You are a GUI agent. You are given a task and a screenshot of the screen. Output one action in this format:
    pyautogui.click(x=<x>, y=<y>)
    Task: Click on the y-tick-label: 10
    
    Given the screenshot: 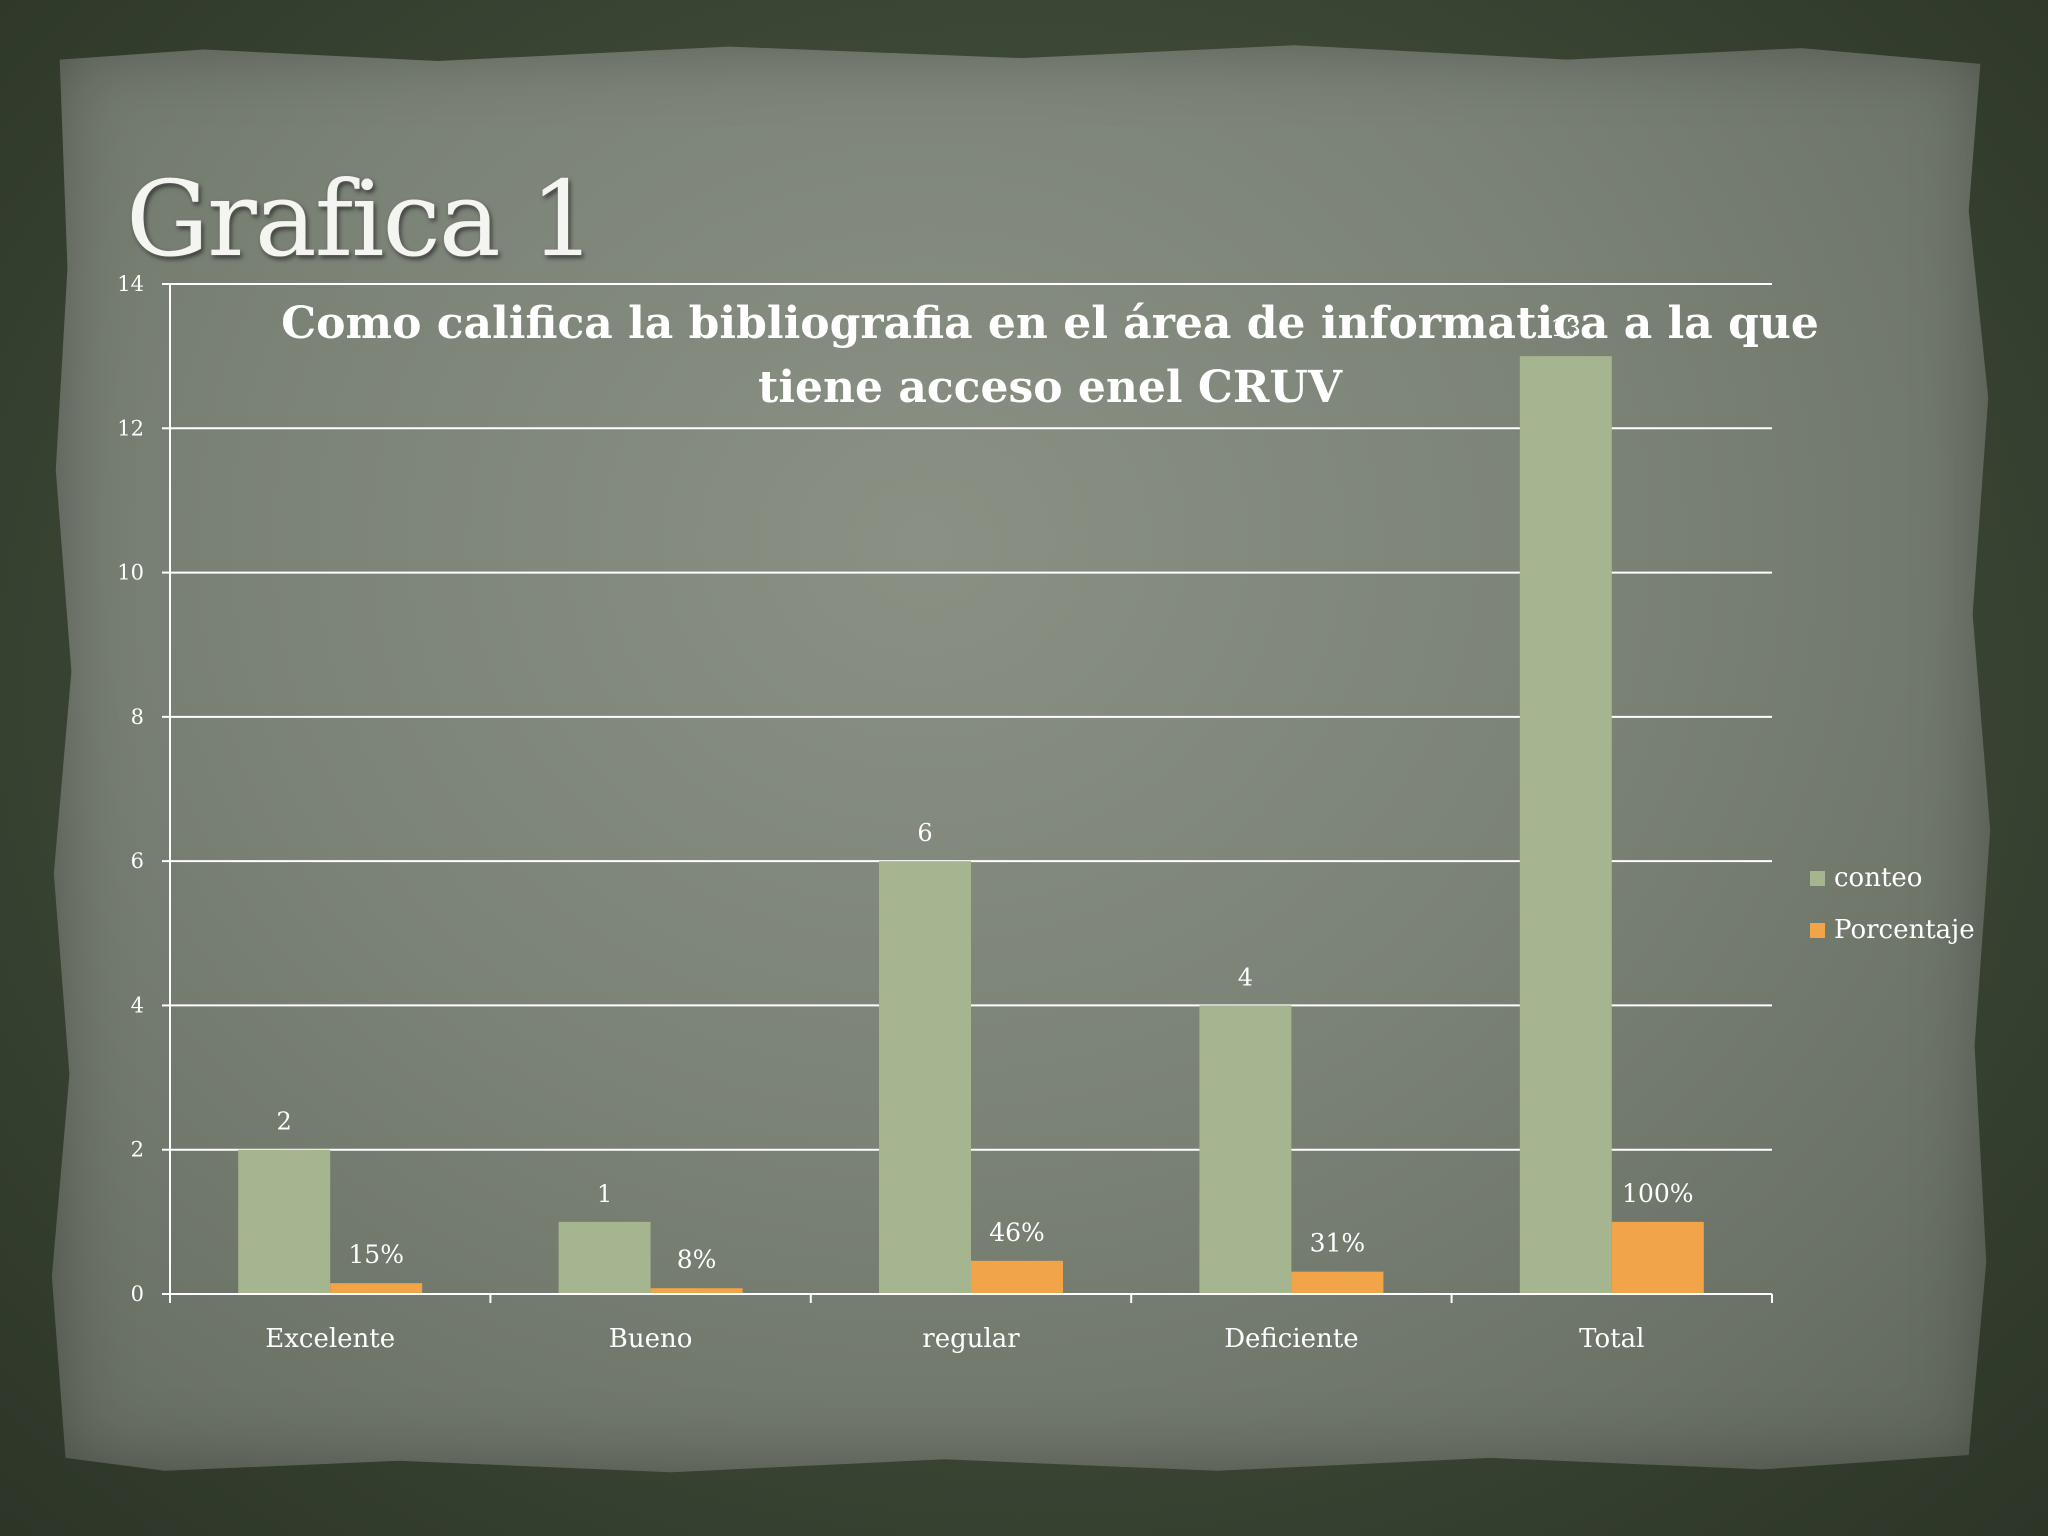 What is the action you would take?
    pyautogui.click(x=130, y=573)
    